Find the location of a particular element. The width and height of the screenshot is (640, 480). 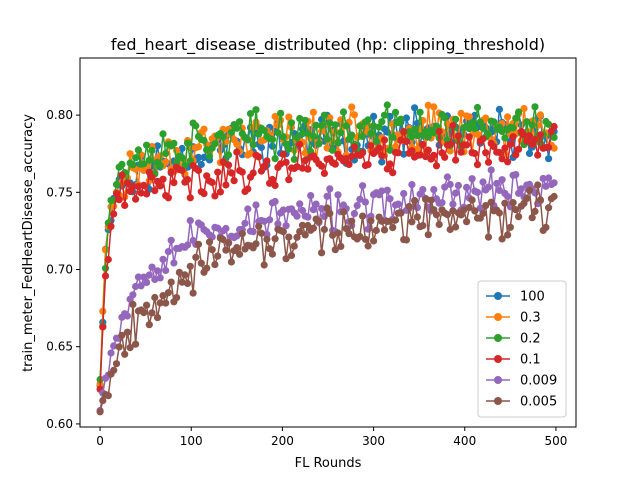

x-tick-label: 400 is located at coordinates (464, 441).